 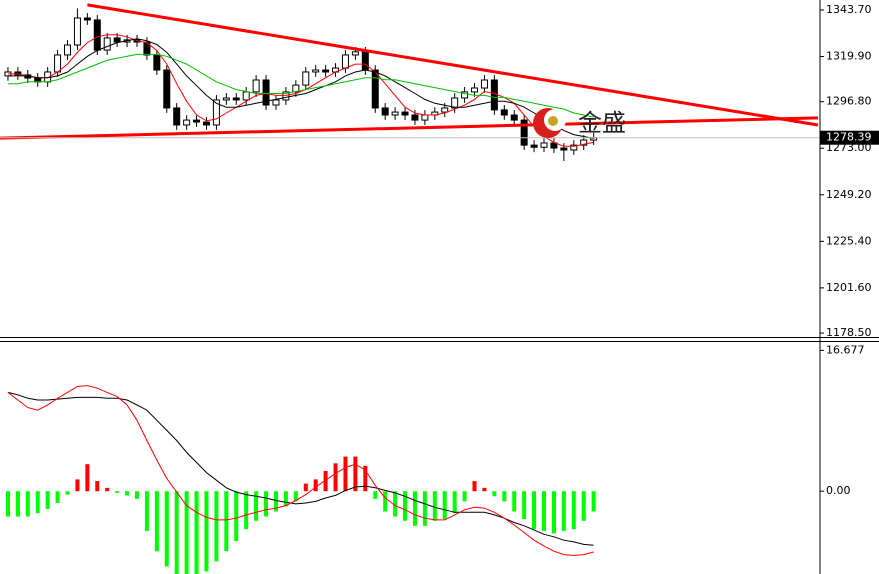 What do you see at coordinates (849, 9) in the screenshot?
I see `y-tick-label: 1343.70` at bounding box center [849, 9].